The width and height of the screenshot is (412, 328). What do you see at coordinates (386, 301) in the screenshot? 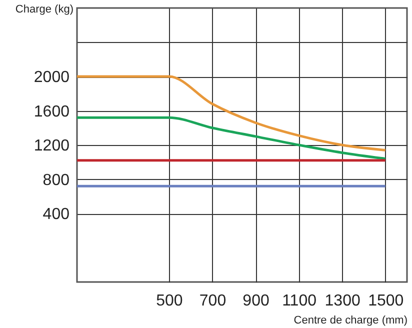
I see `x-tick-label: 1500` at bounding box center [386, 301].